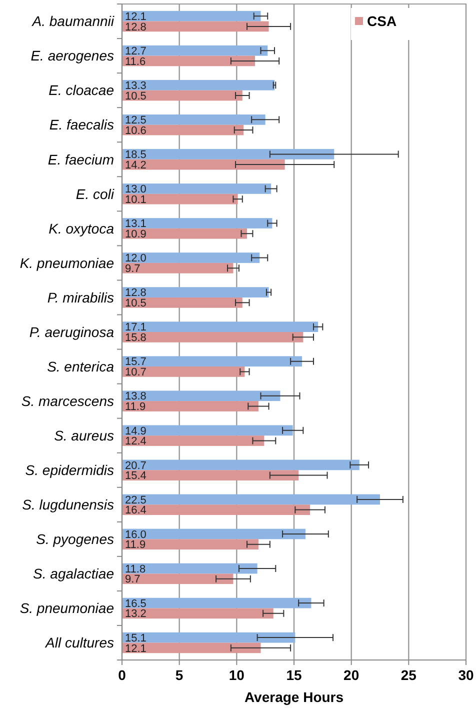  Describe the element at coordinates (135, 442) in the screenshot. I see `data-label: 12.4` at that location.